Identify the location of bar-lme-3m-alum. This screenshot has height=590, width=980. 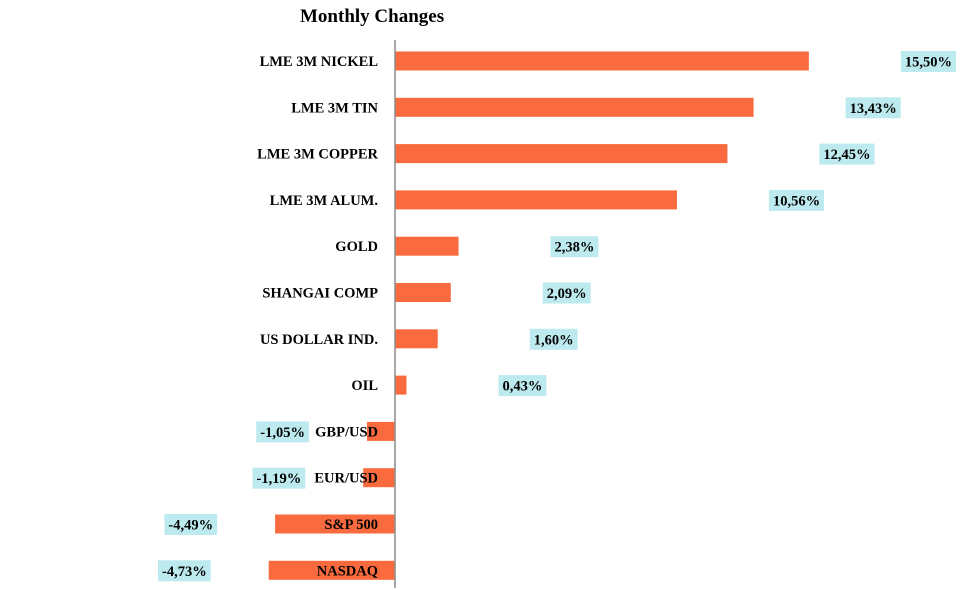
(536, 200).